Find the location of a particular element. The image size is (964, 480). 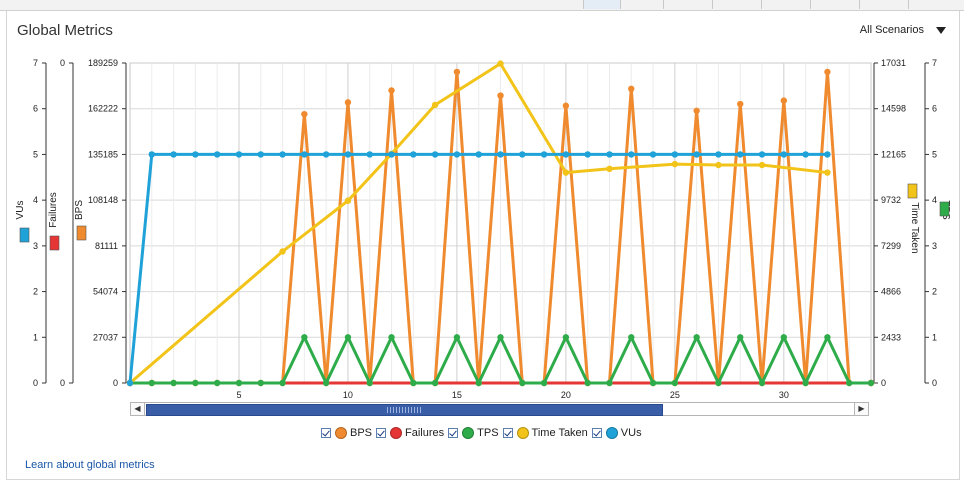

axis-title: Time Taken is located at coordinates (914, 227).